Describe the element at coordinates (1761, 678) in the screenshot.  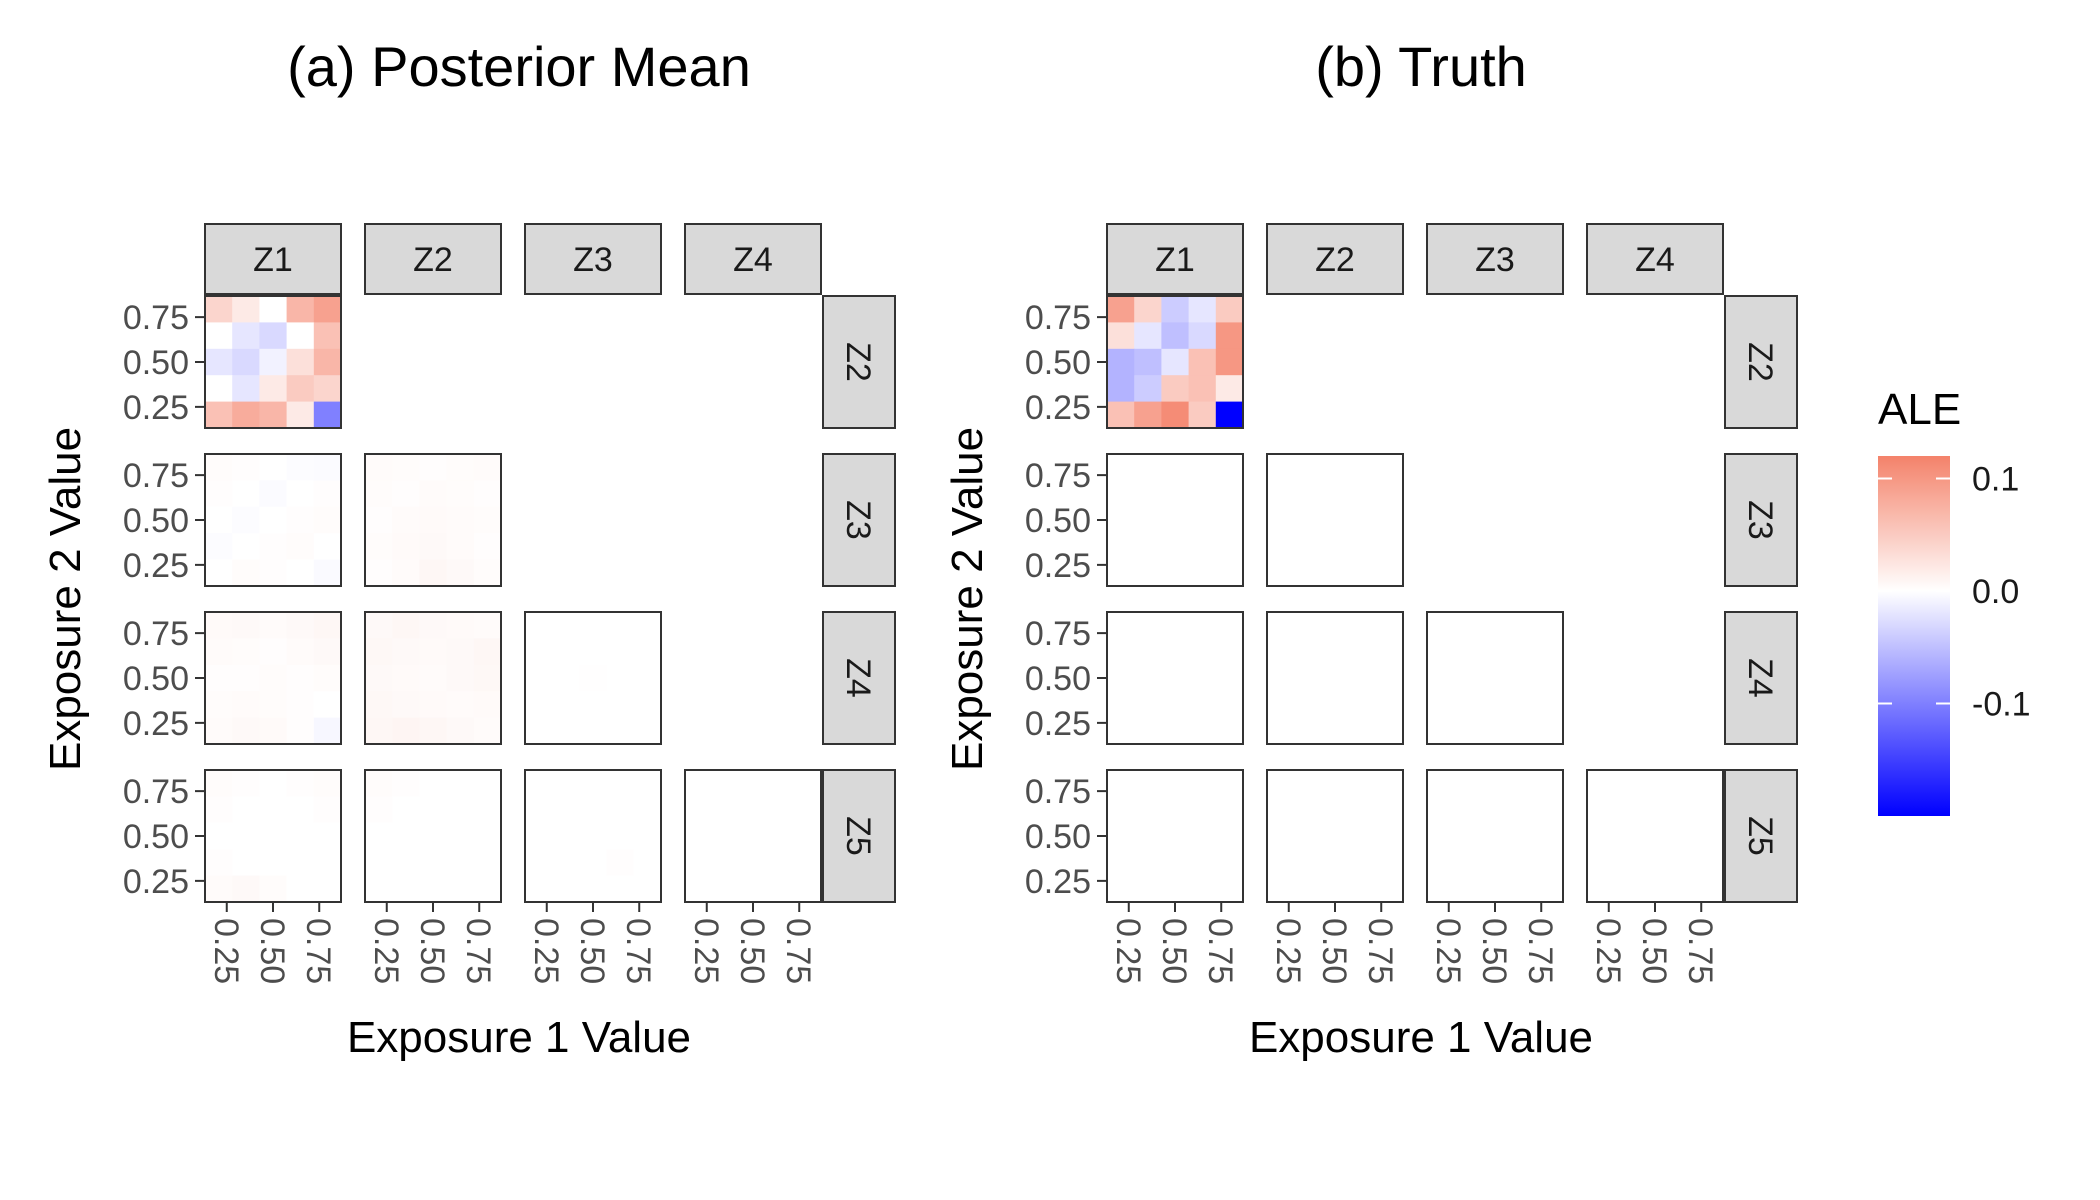
I see `row-strip` at that location.